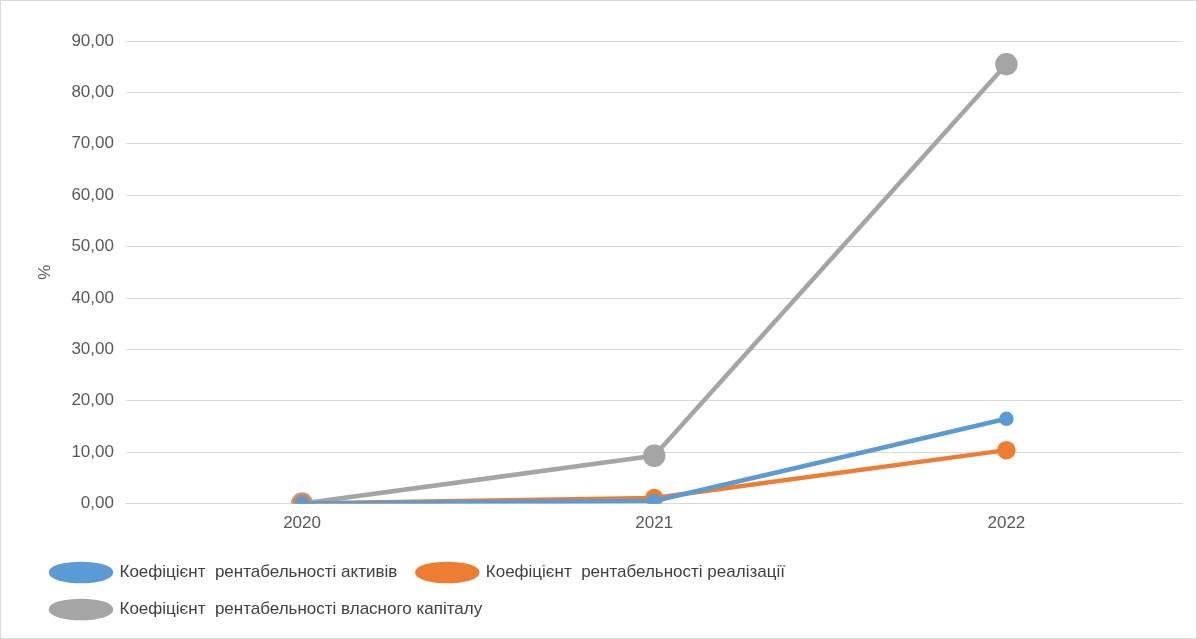 This screenshot has height=639, width=1197. I want to click on y-tick-label: 80,00, so click(92, 92).